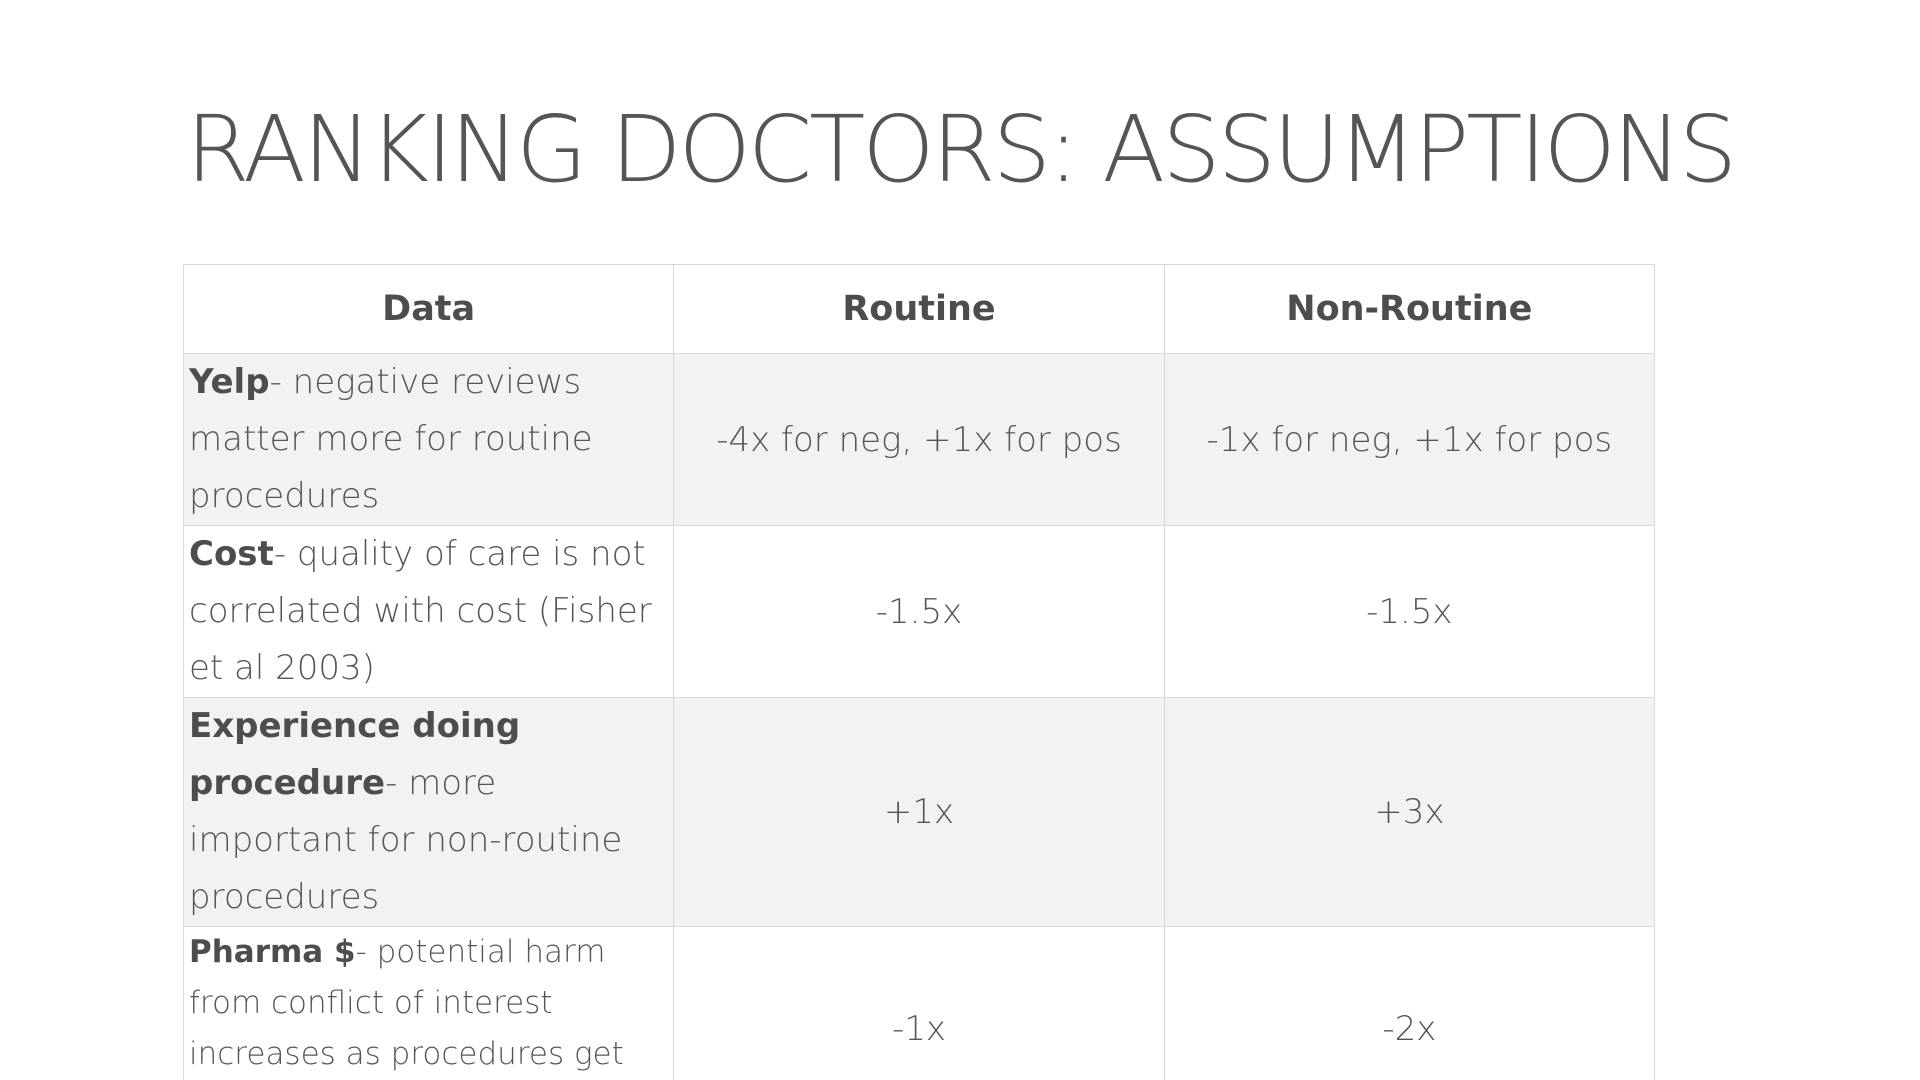  Describe the element at coordinates (1409, 309) in the screenshot. I see `header-non-routine: Non-Routine` at that location.